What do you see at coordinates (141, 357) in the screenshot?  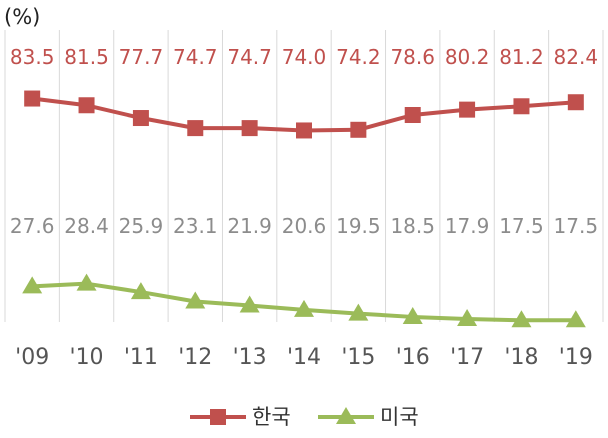 I see `x-tick-label: '11` at bounding box center [141, 357].